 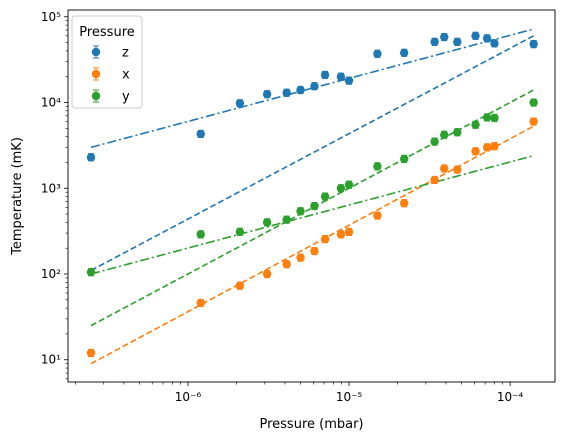 I want to click on y-tick-label: 10², so click(x=51, y=274).